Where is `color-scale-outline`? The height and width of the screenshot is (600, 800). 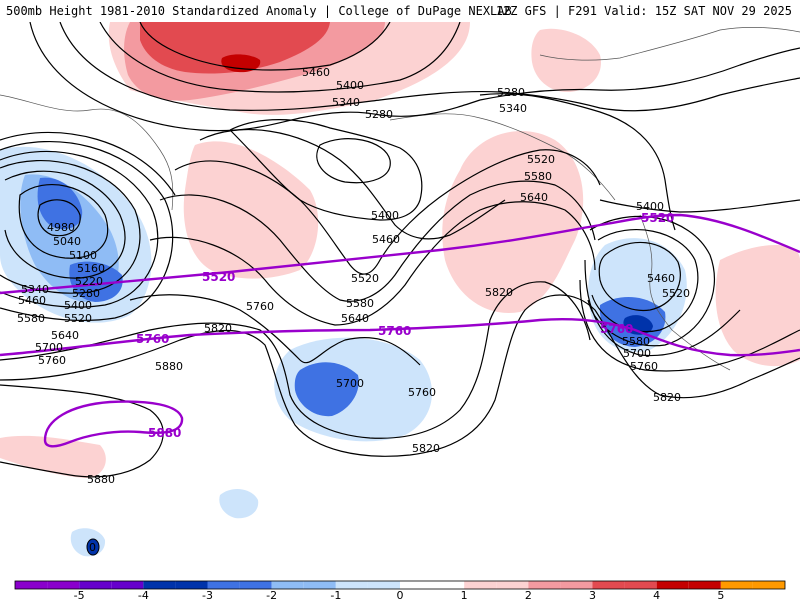
color-scale-outline is located at coordinates (400, 585).